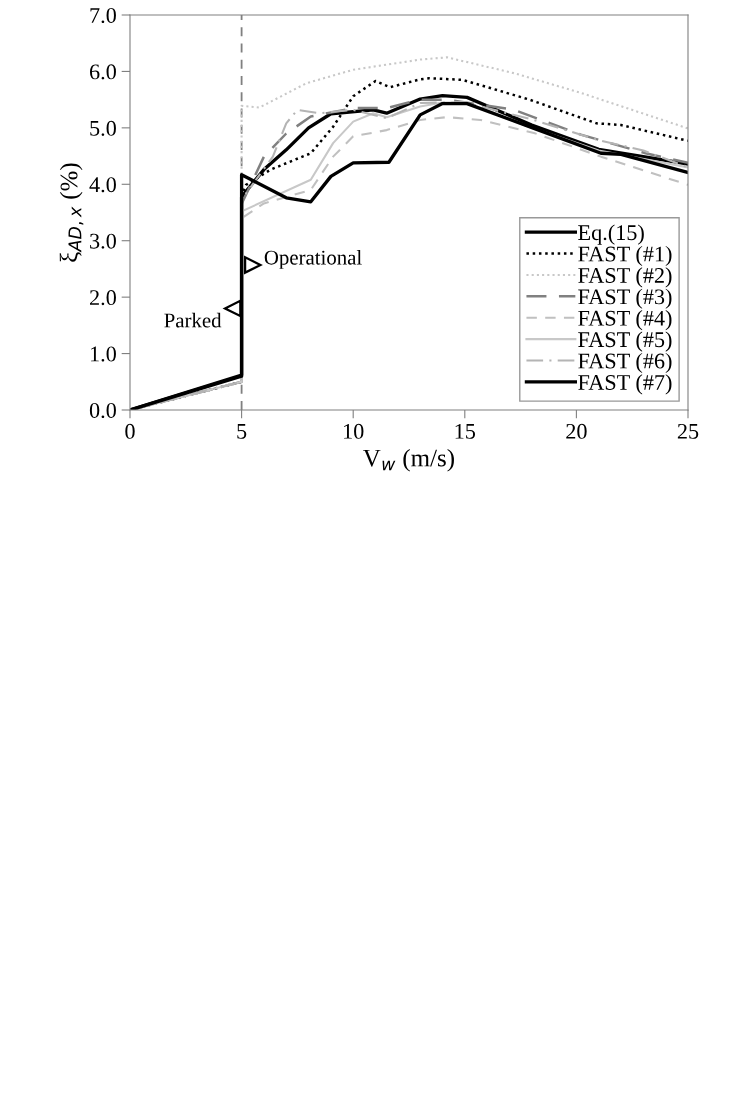  Describe the element at coordinates (130, 431) in the screenshot. I see `x-tick-label: 0` at that location.